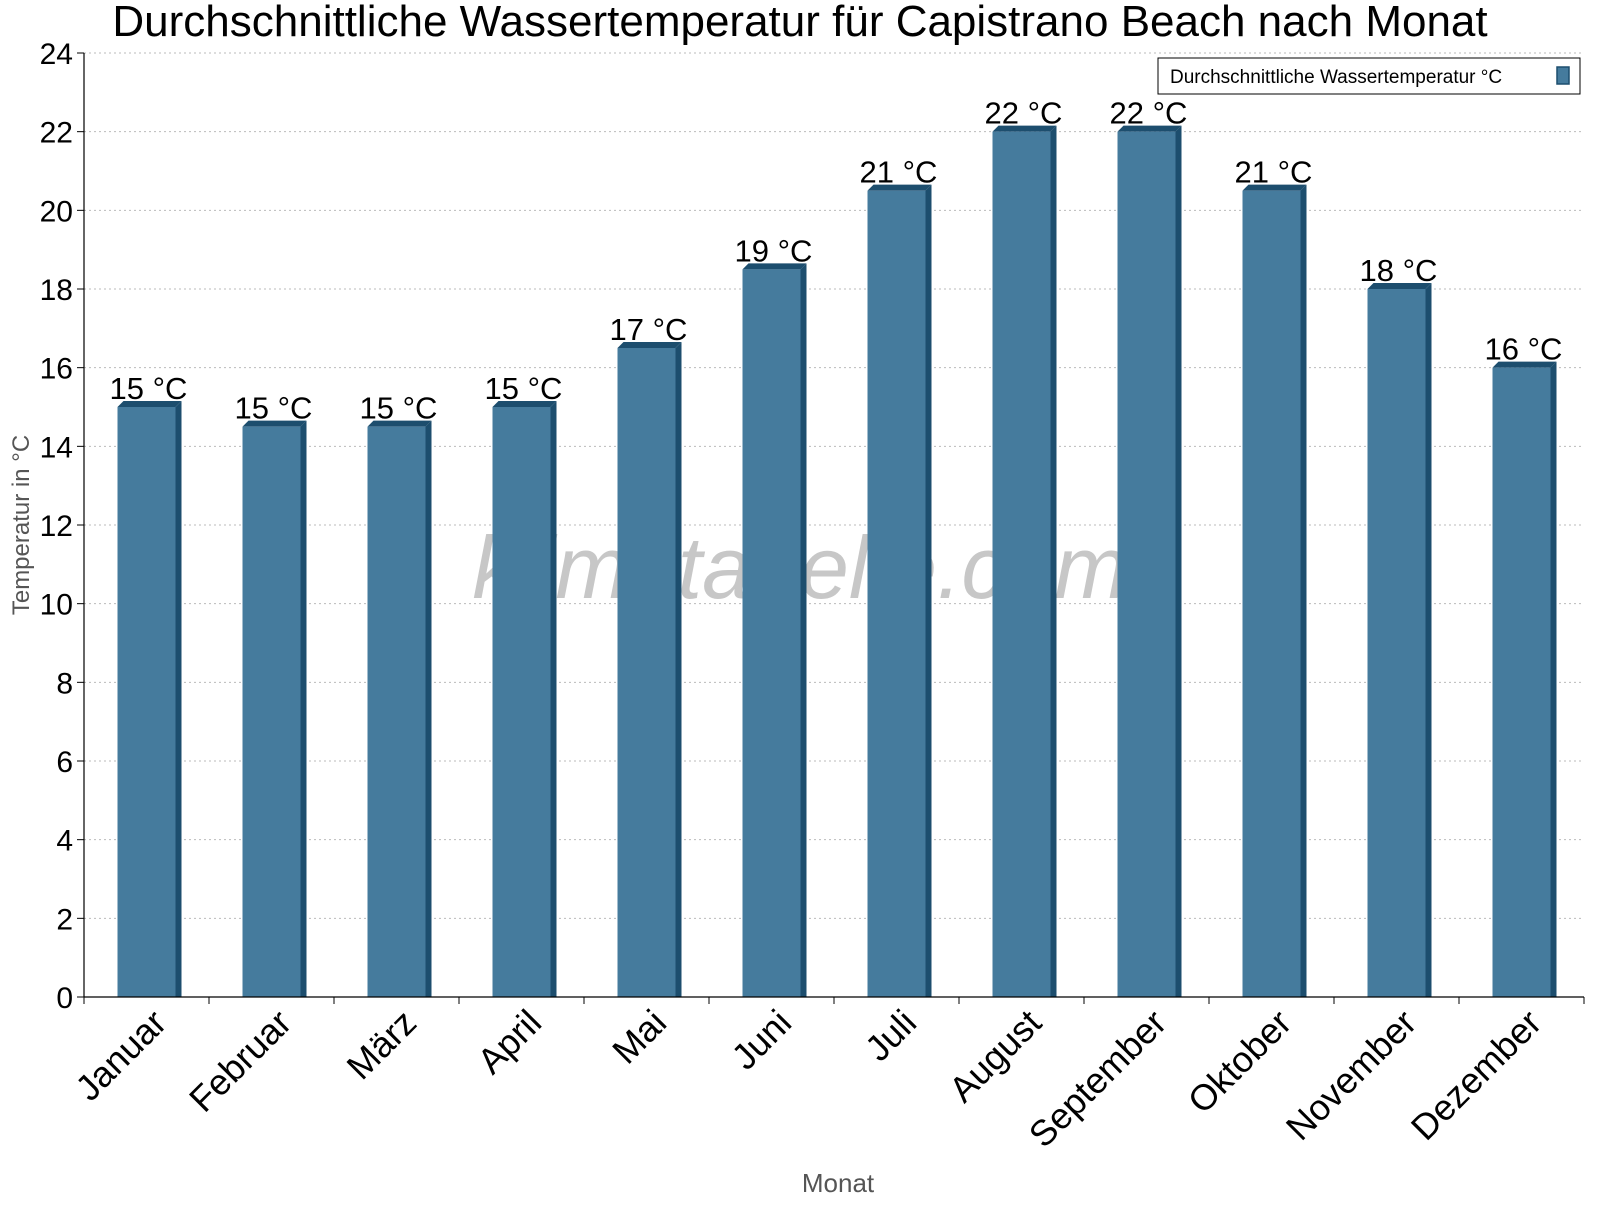 The width and height of the screenshot is (1600, 1205). Describe the element at coordinates (1098, 1079) in the screenshot. I see `x-tick-label: September` at that location.